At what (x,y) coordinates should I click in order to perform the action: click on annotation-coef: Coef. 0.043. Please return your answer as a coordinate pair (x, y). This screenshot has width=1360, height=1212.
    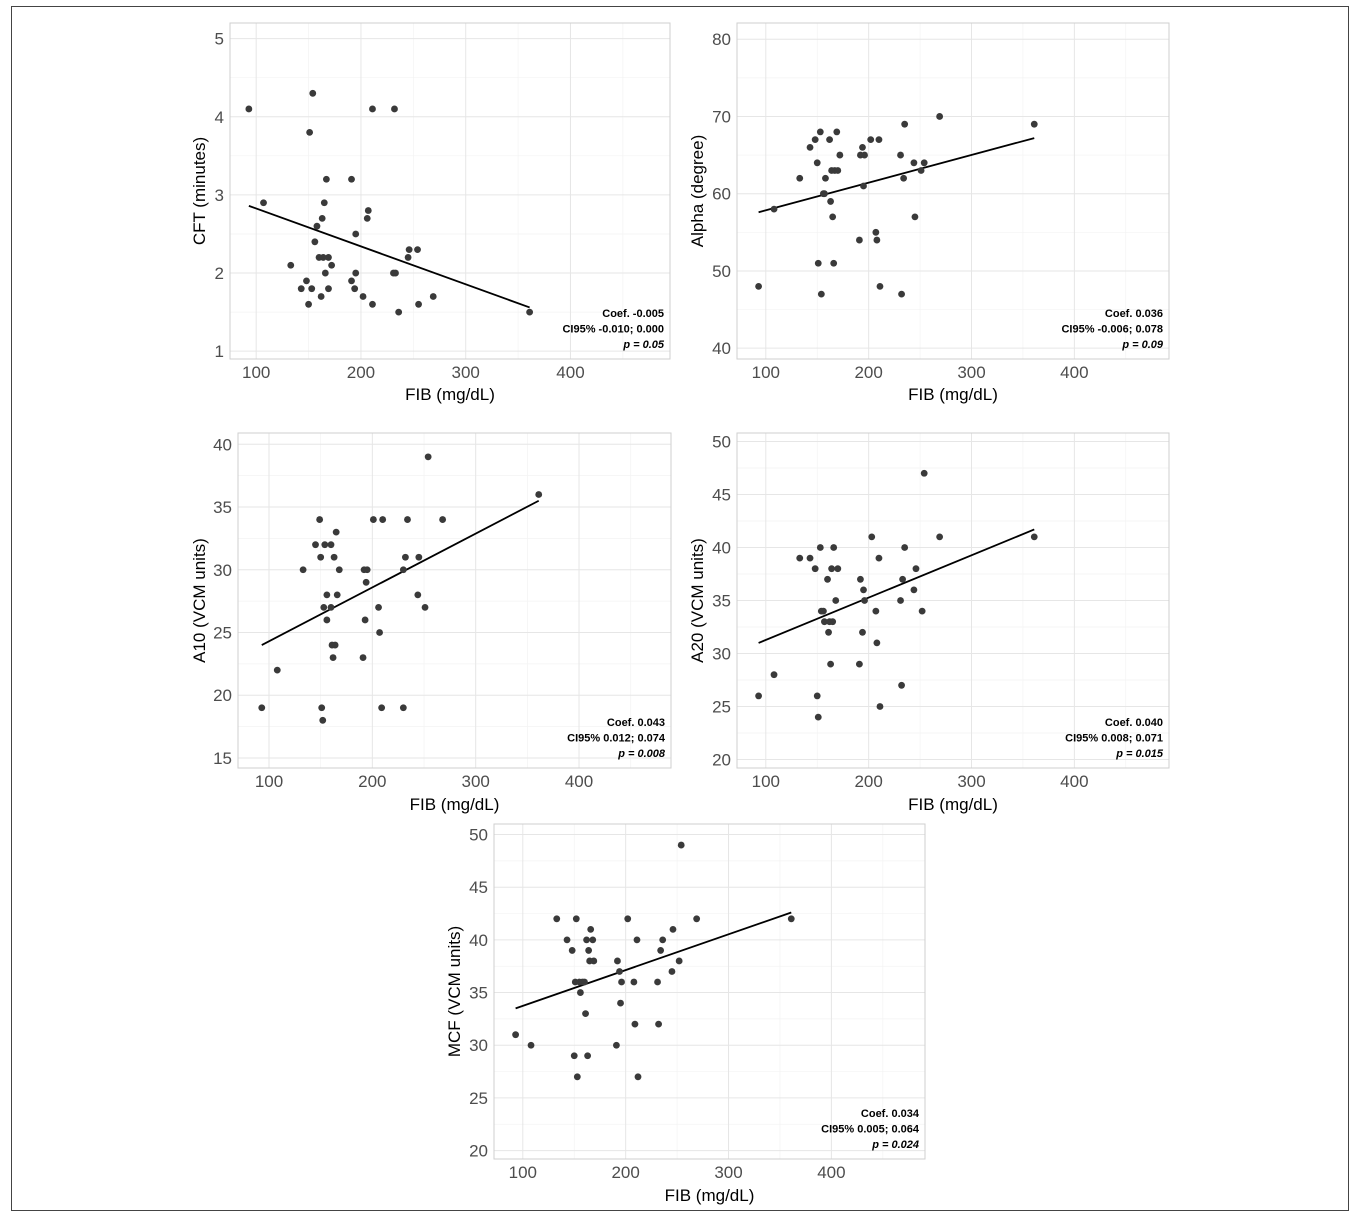
    Looking at the image, I should click on (636, 723).